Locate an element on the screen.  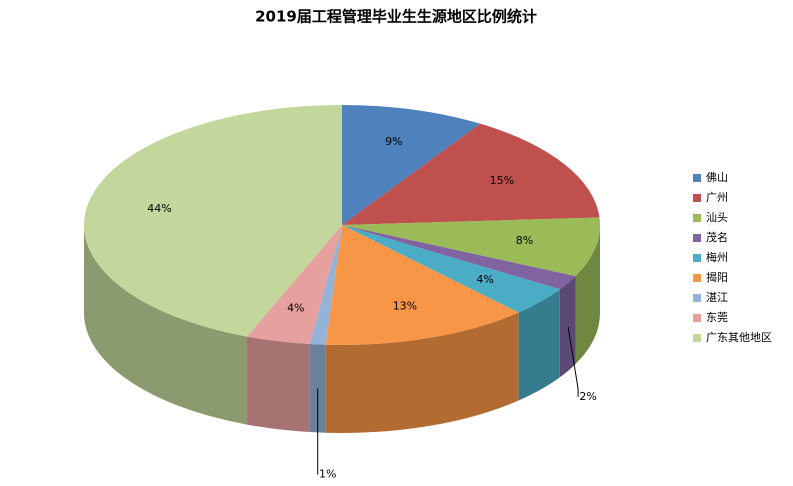
chart-title: 2019届工程管理毕业生生源地区比例统计 is located at coordinates (396, 17).